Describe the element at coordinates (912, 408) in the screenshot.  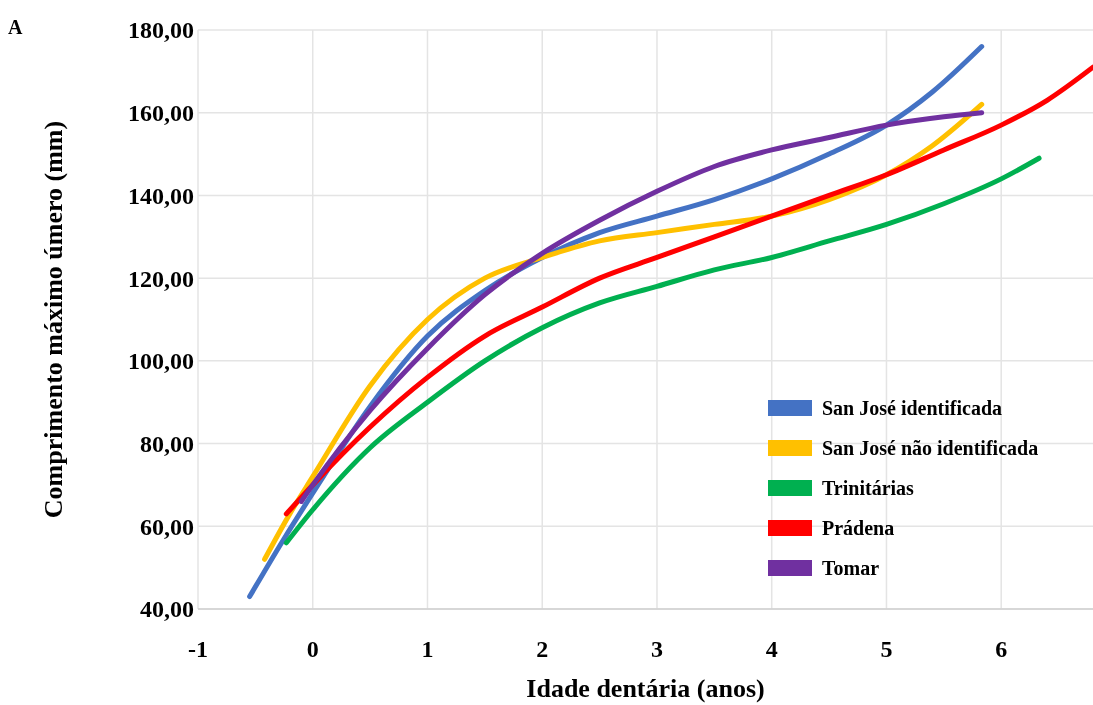
I see `legend-label: San José identificada` at that location.